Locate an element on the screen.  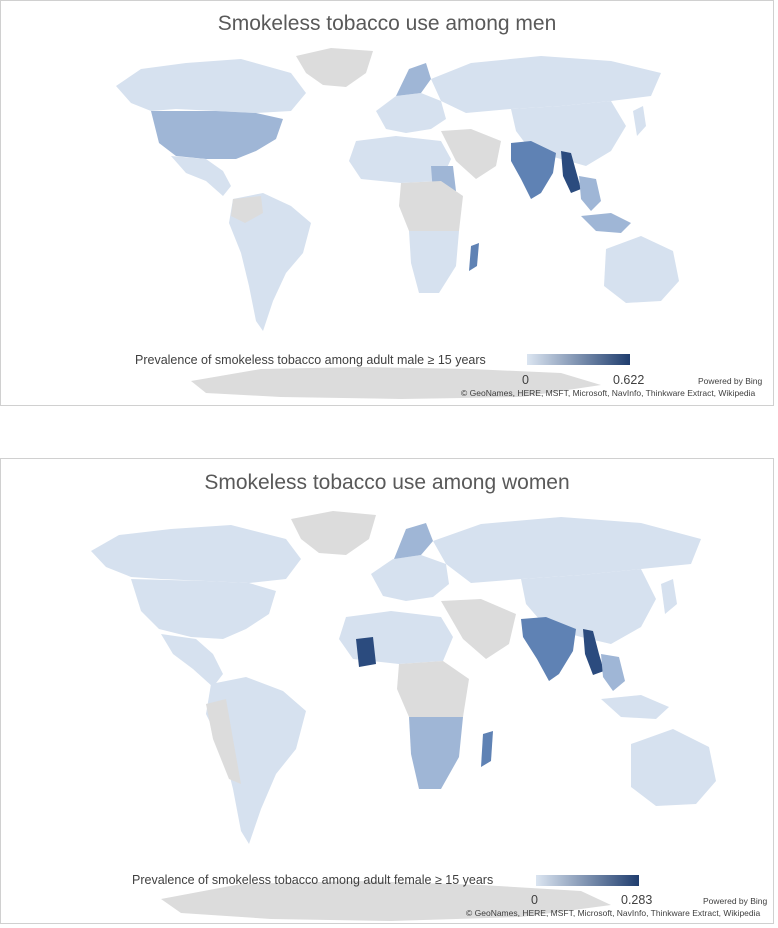
map-title: Smokeless tobacco use among men is located at coordinates (387, 23).